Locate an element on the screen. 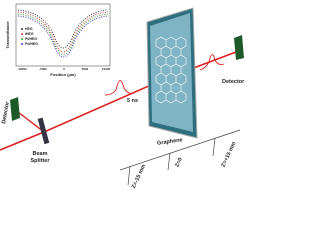 The height and width of the screenshot is (240, 320). beam-splitter is located at coordinates (43, 131).